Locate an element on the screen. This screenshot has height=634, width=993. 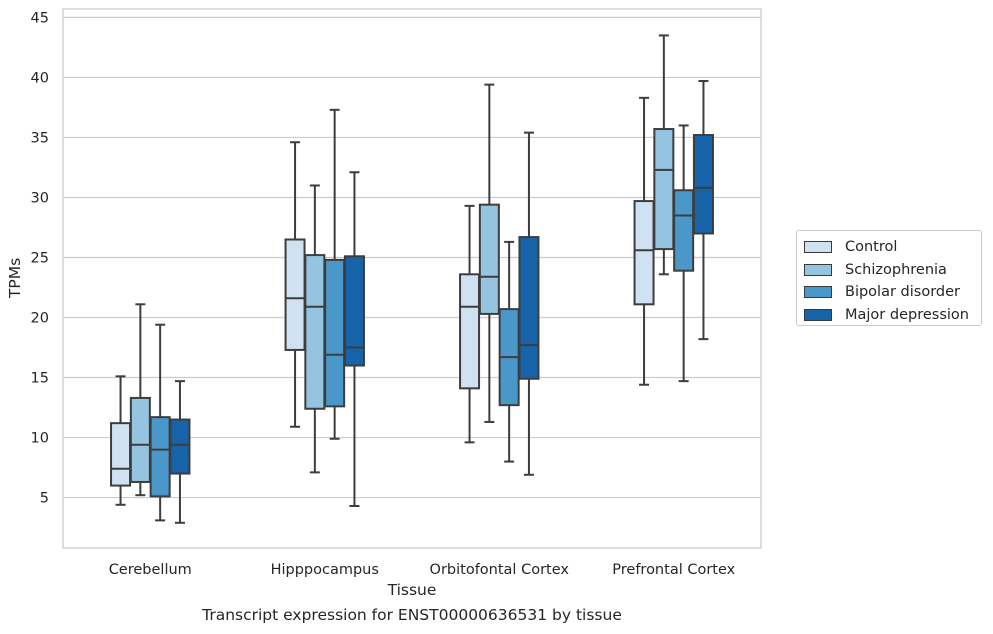
x-tick-label: Prefrontal Cortex is located at coordinates (673, 570).